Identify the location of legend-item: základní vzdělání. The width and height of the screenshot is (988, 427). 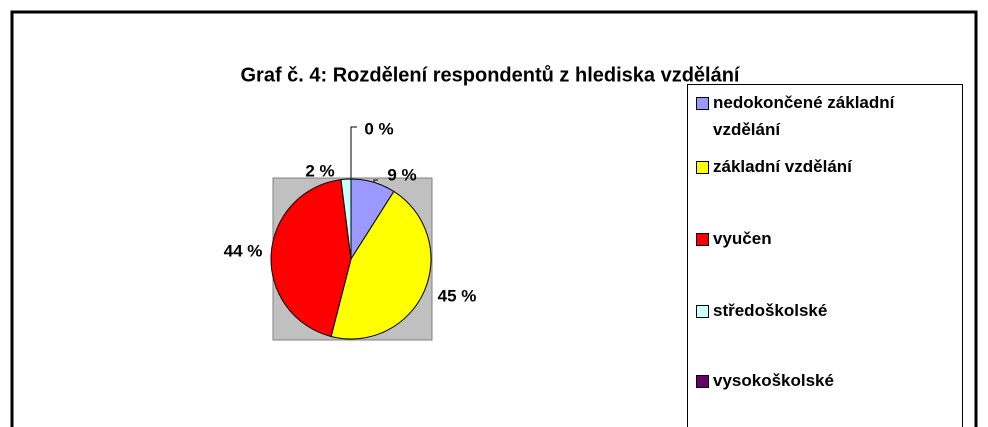
(827, 166).